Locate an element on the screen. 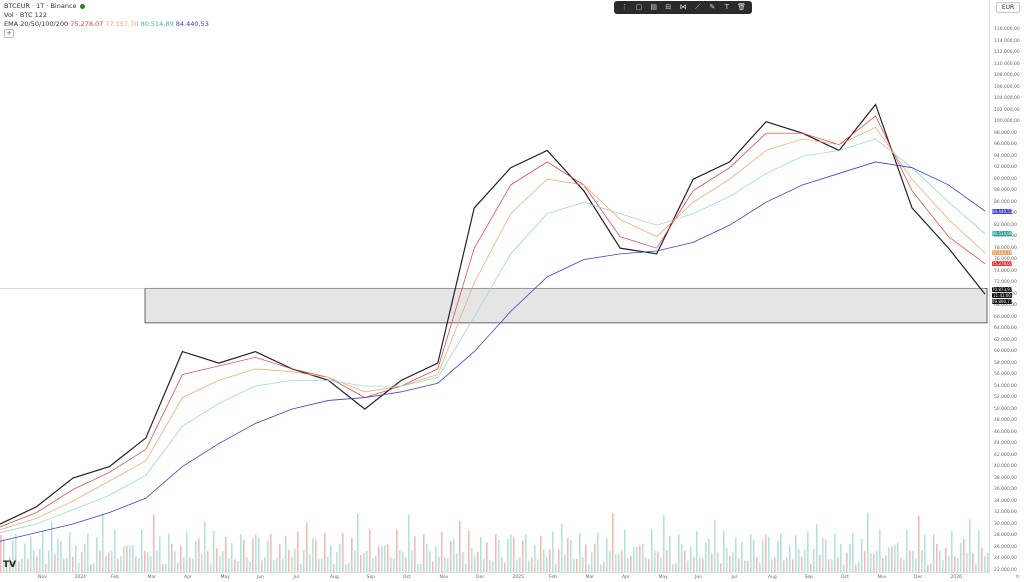 The width and height of the screenshot is (1024, 582). ruler-icon: ⊟ is located at coordinates (668, 7).